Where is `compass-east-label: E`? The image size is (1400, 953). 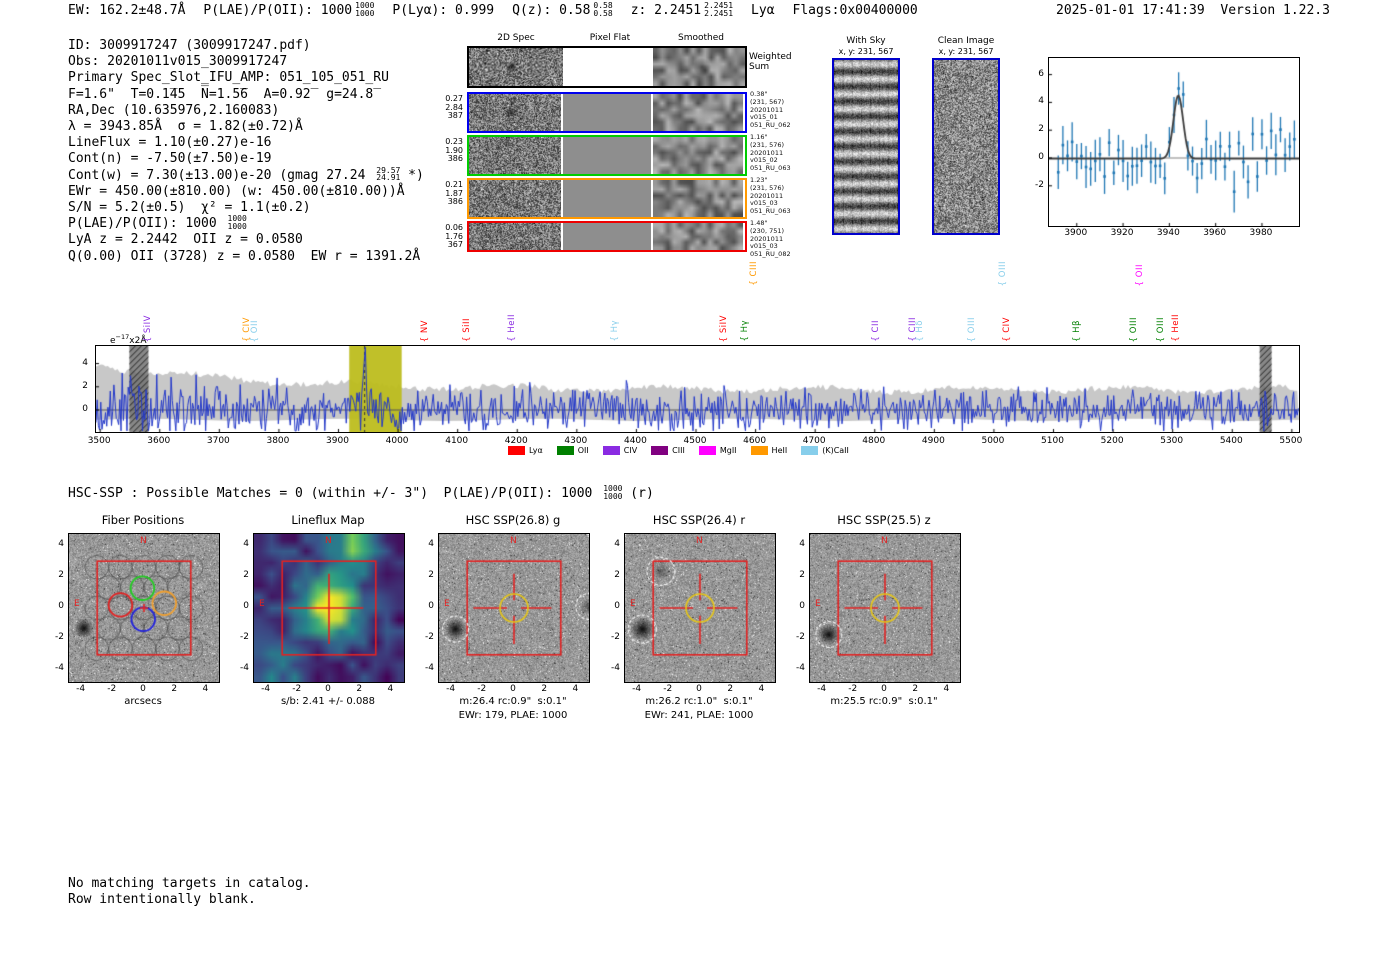 compass-east-label: E is located at coordinates (818, 604).